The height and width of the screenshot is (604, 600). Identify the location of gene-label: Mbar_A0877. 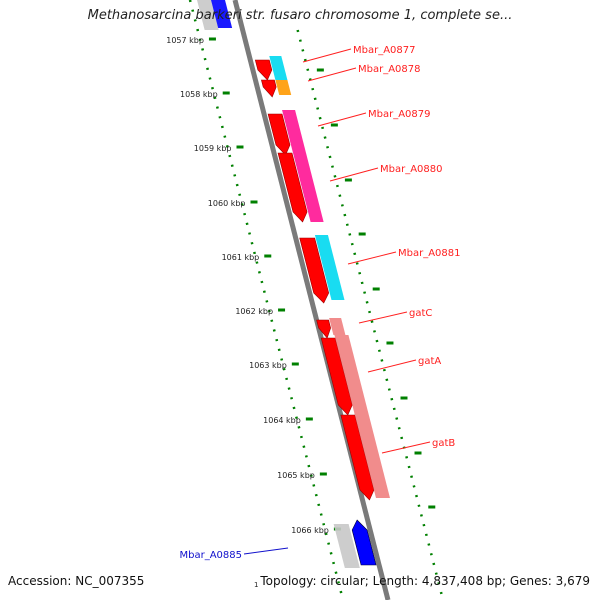
(384, 50).